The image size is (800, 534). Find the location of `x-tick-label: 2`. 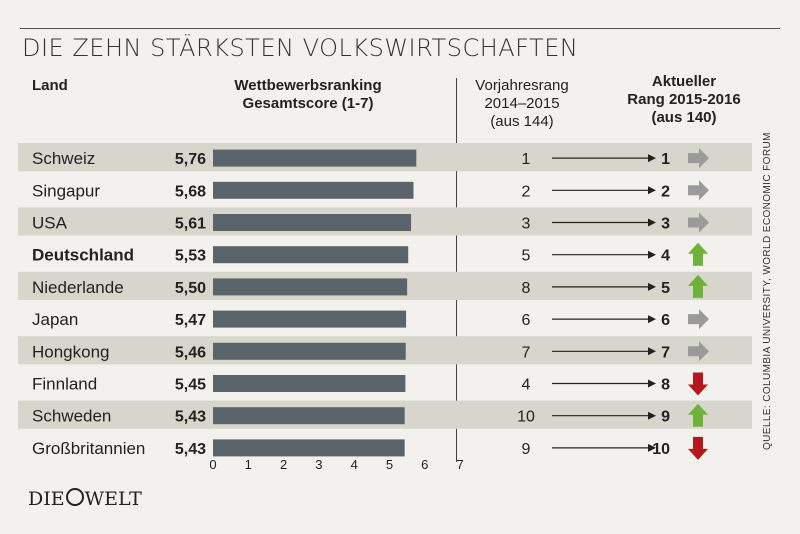

x-tick-label: 2 is located at coordinates (283, 464).